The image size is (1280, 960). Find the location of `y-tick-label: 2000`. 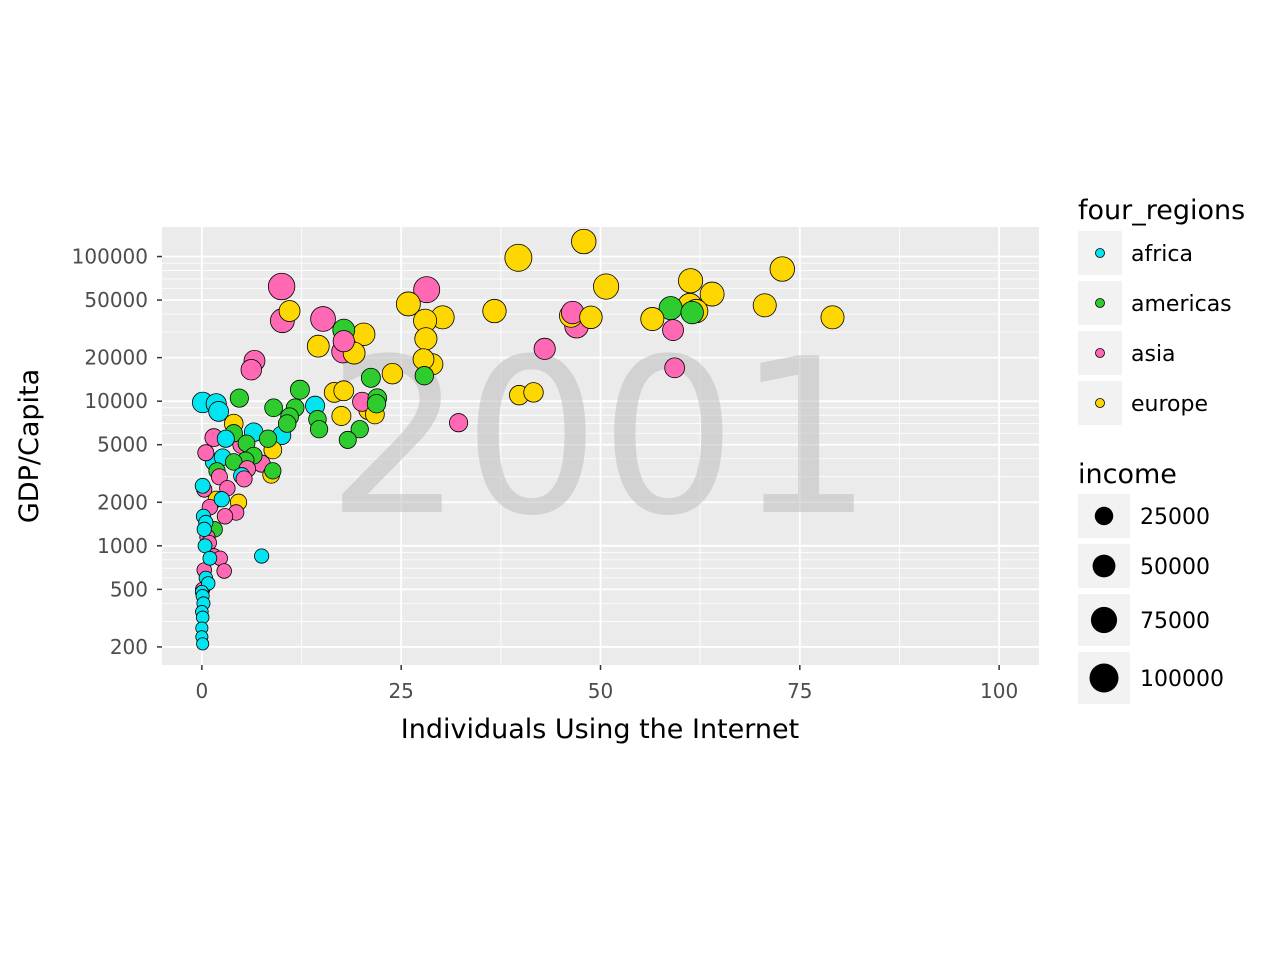

y-tick-label: 2000 is located at coordinates (122, 502).